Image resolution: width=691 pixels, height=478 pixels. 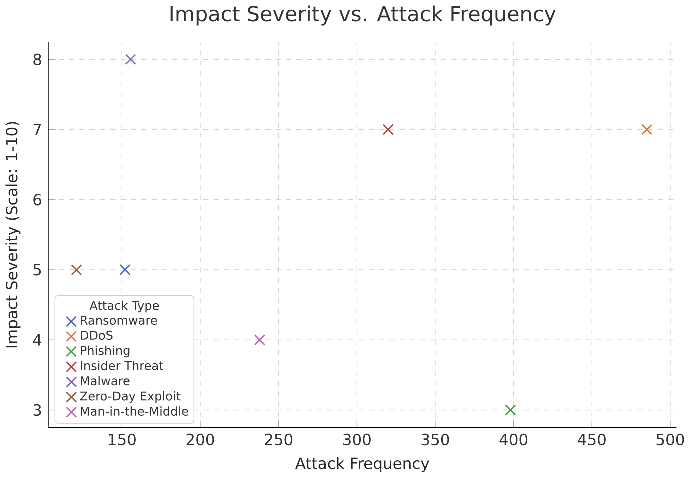 What do you see at coordinates (200, 440) in the screenshot?
I see `x-tick-label: 200` at bounding box center [200, 440].